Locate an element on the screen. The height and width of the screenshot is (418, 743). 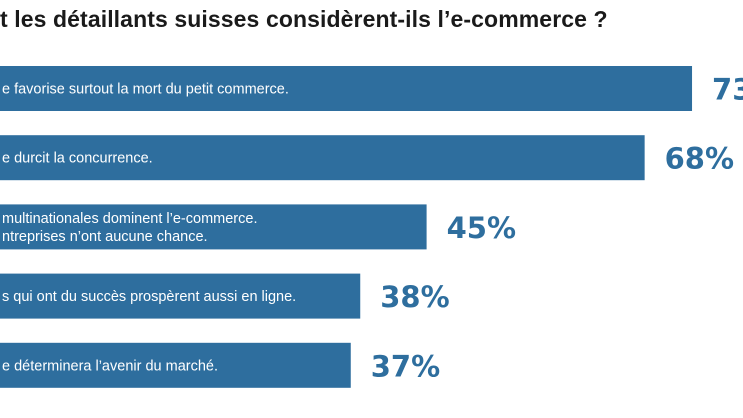
bar-value-label: 68% is located at coordinates (699, 159).